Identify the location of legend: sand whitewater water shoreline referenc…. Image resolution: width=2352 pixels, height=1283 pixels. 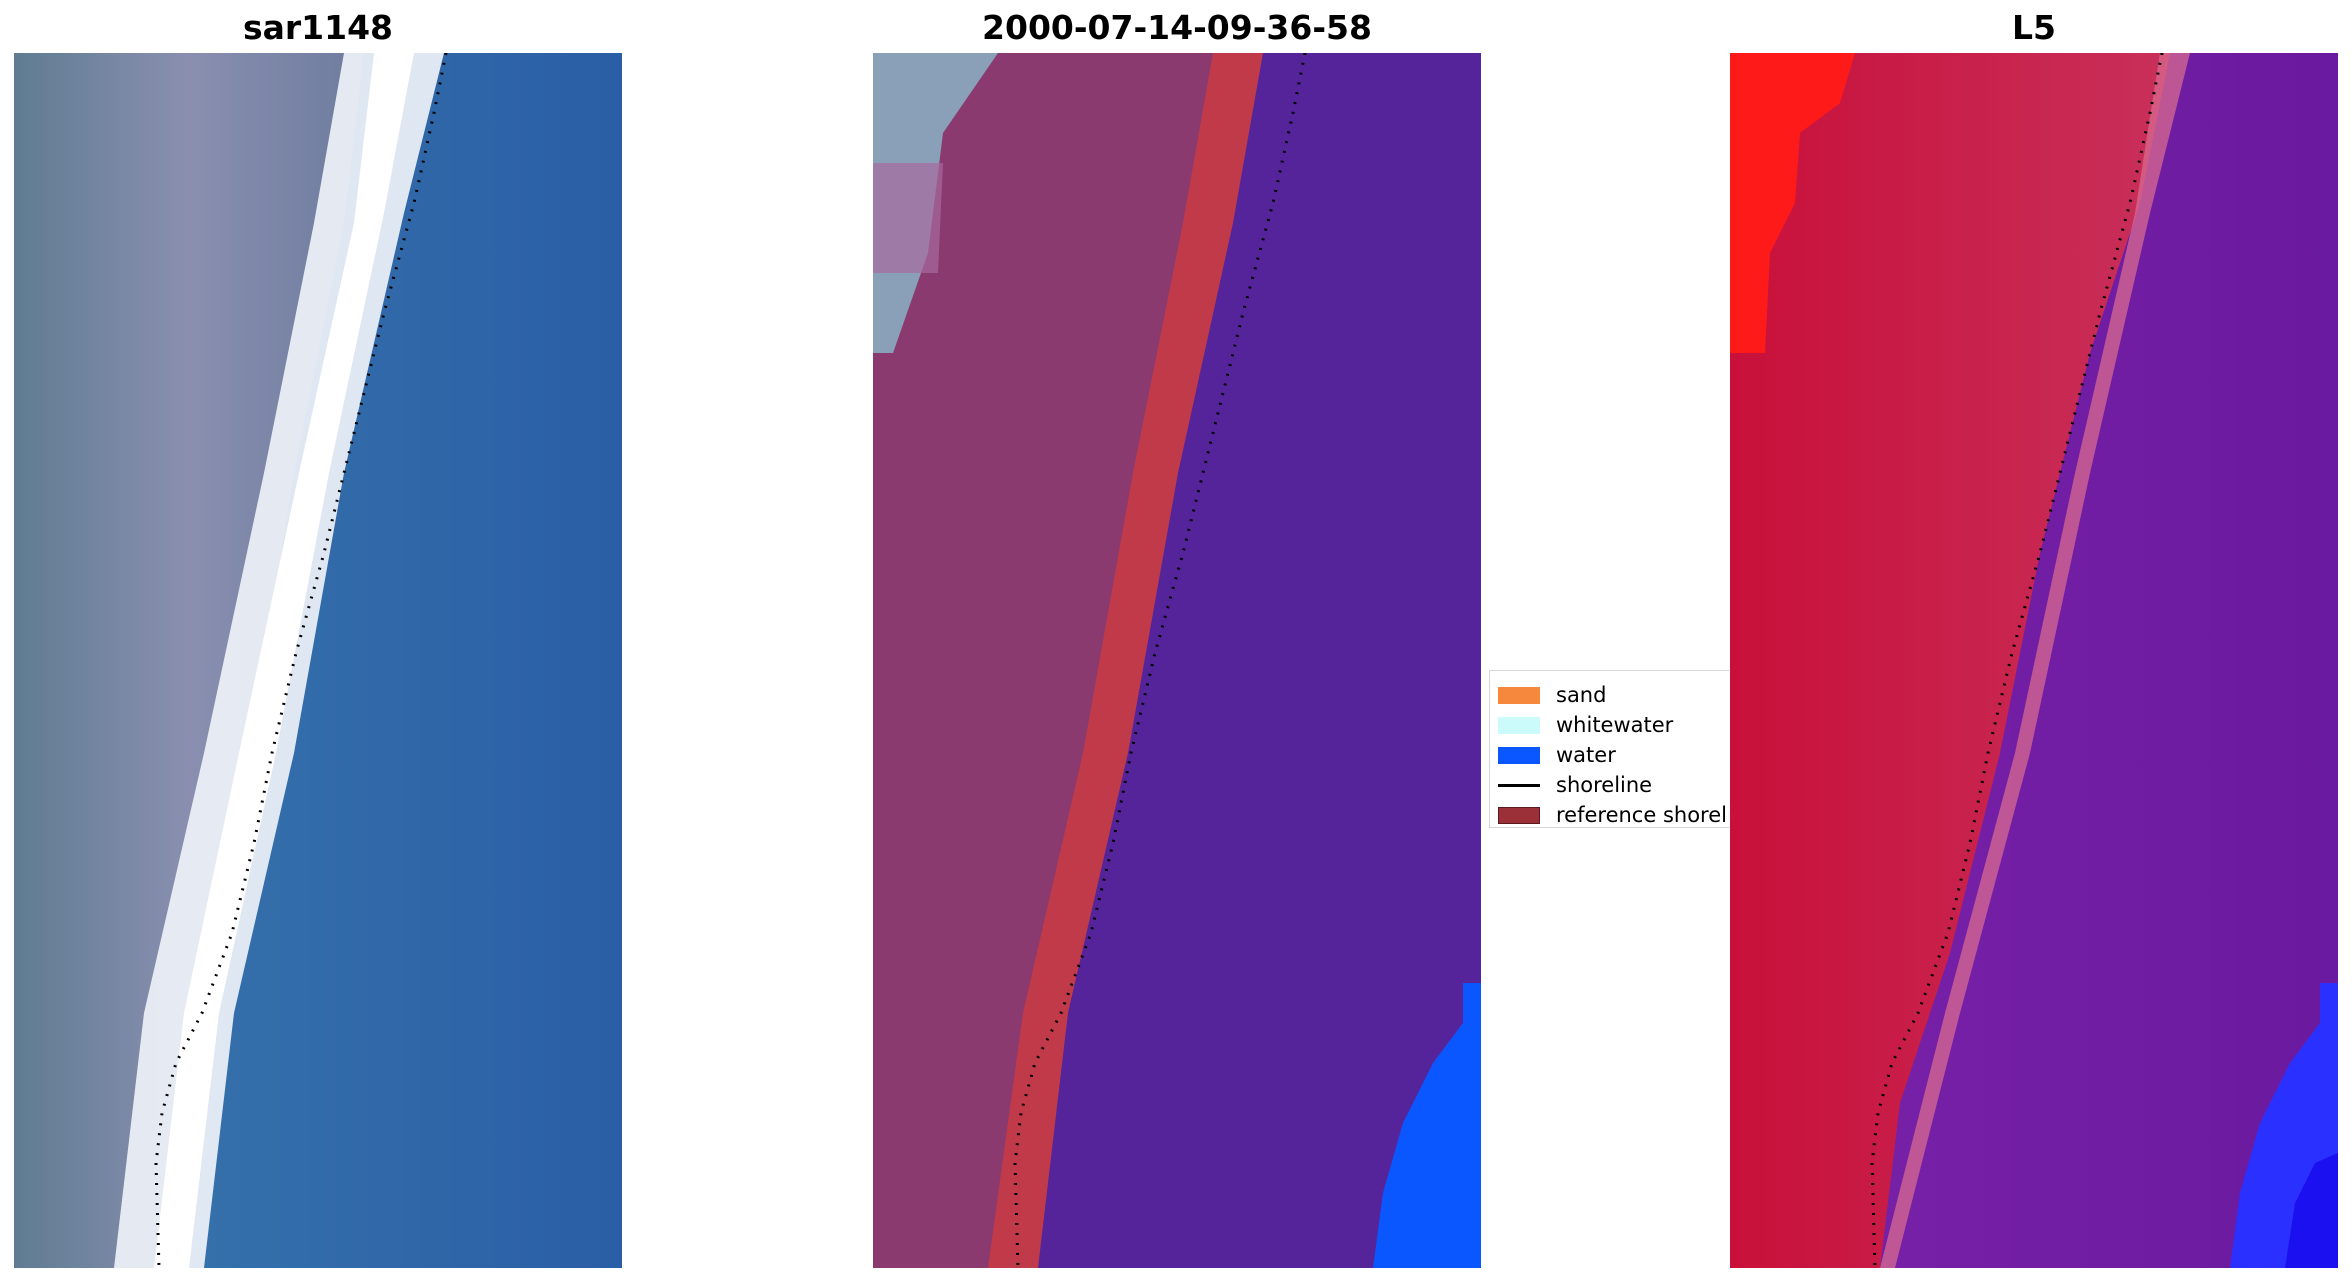
(1609, 749).